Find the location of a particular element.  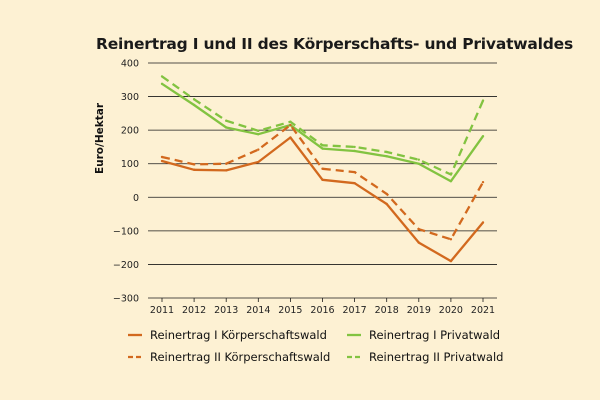

y-tick-label: 200 is located at coordinates (130, 131).